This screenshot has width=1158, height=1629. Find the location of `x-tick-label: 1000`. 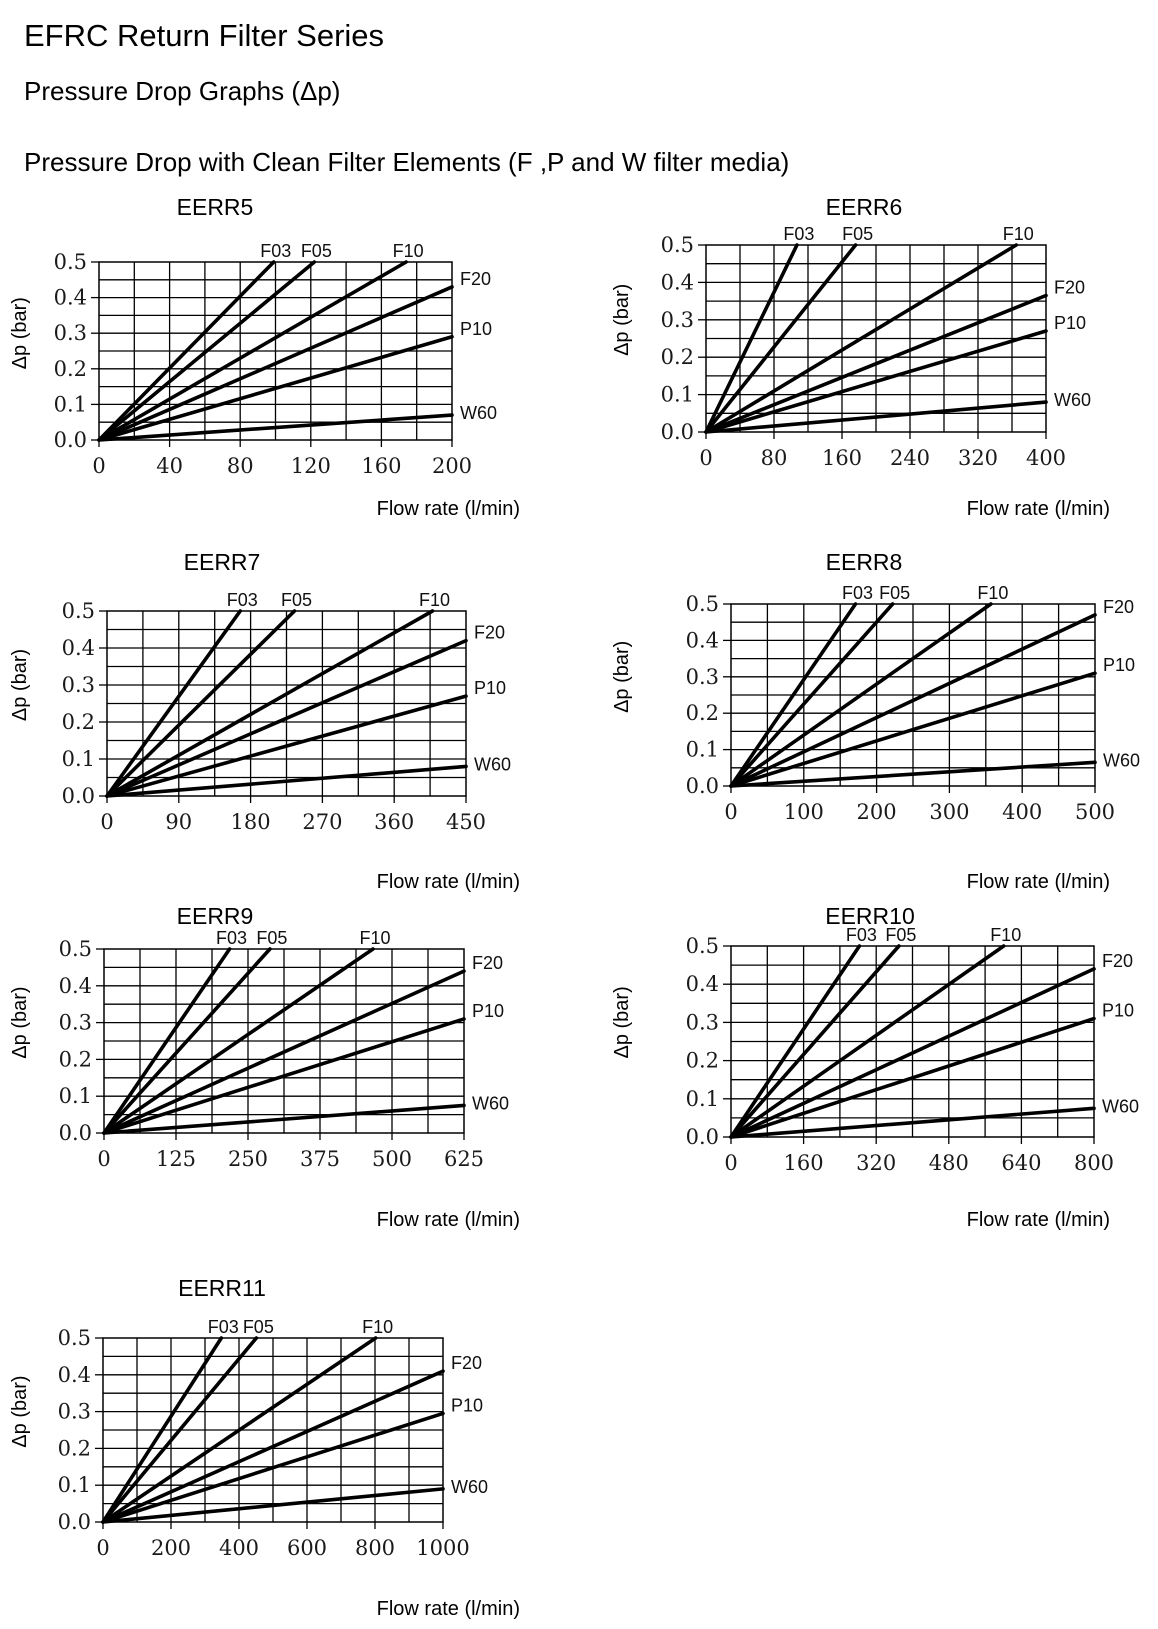

x-tick-label: 1000 is located at coordinates (442, 1548).